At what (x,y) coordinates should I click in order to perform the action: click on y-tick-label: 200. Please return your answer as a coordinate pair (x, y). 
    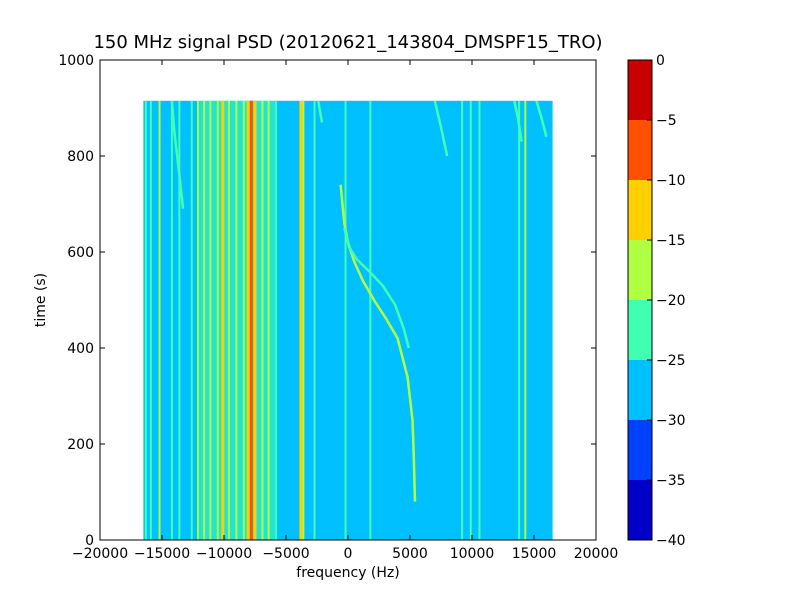
    Looking at the image, I should click on (80, 445).